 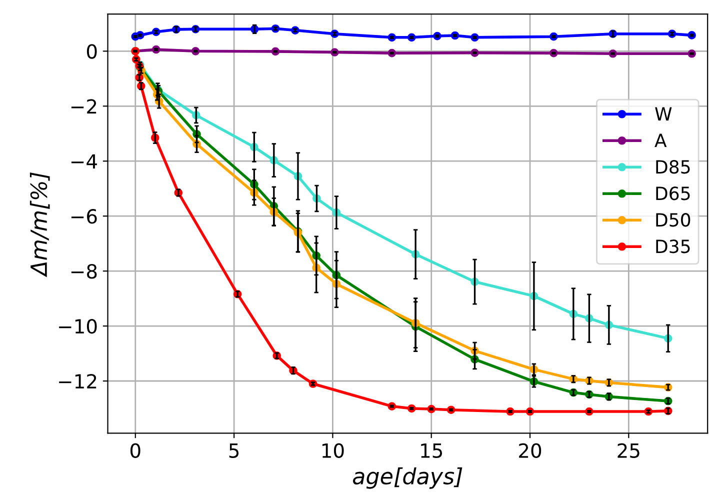 What do you see at coordinates (660, 140) in the screenshot?
I see `legend-label: A` at bounding box center [660, 140].